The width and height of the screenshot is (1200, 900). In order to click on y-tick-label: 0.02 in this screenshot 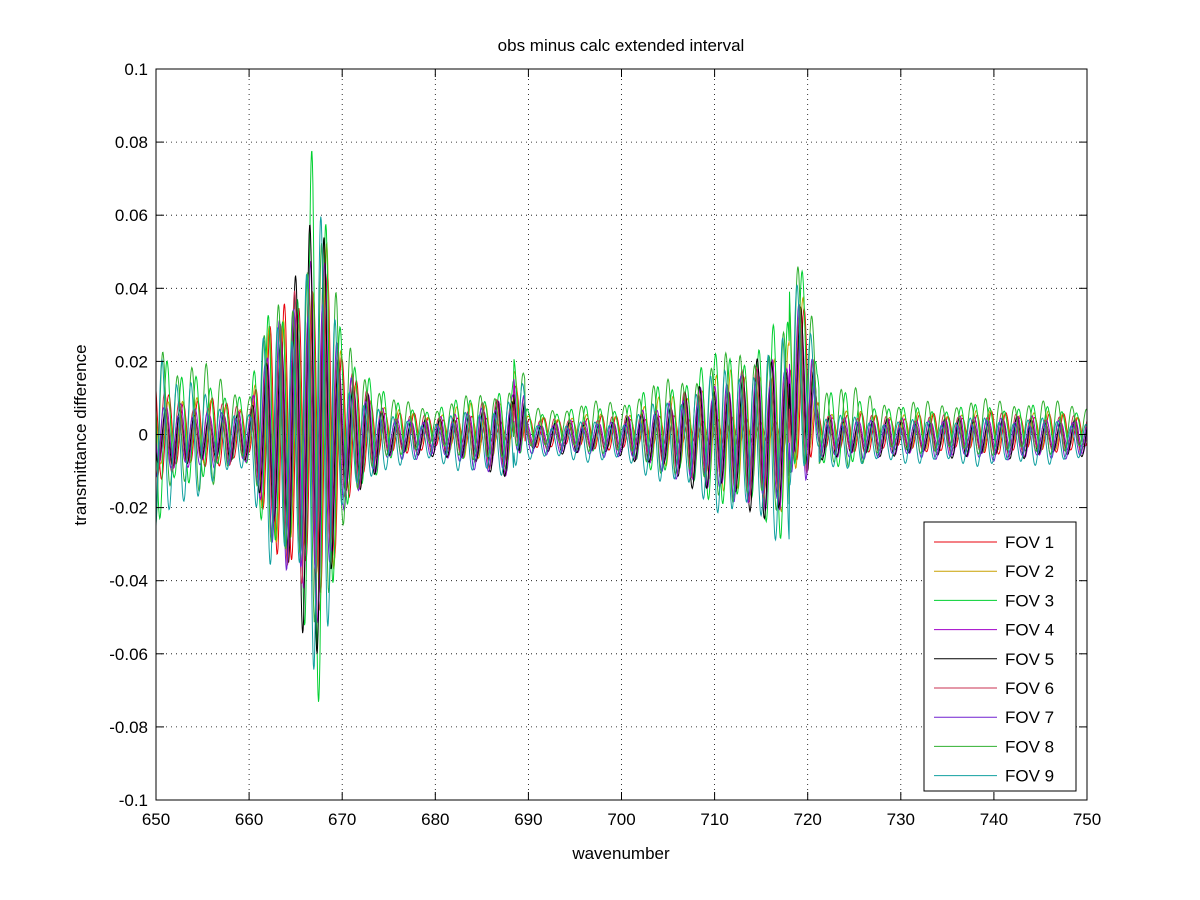, I will do `click(131, 361)`.